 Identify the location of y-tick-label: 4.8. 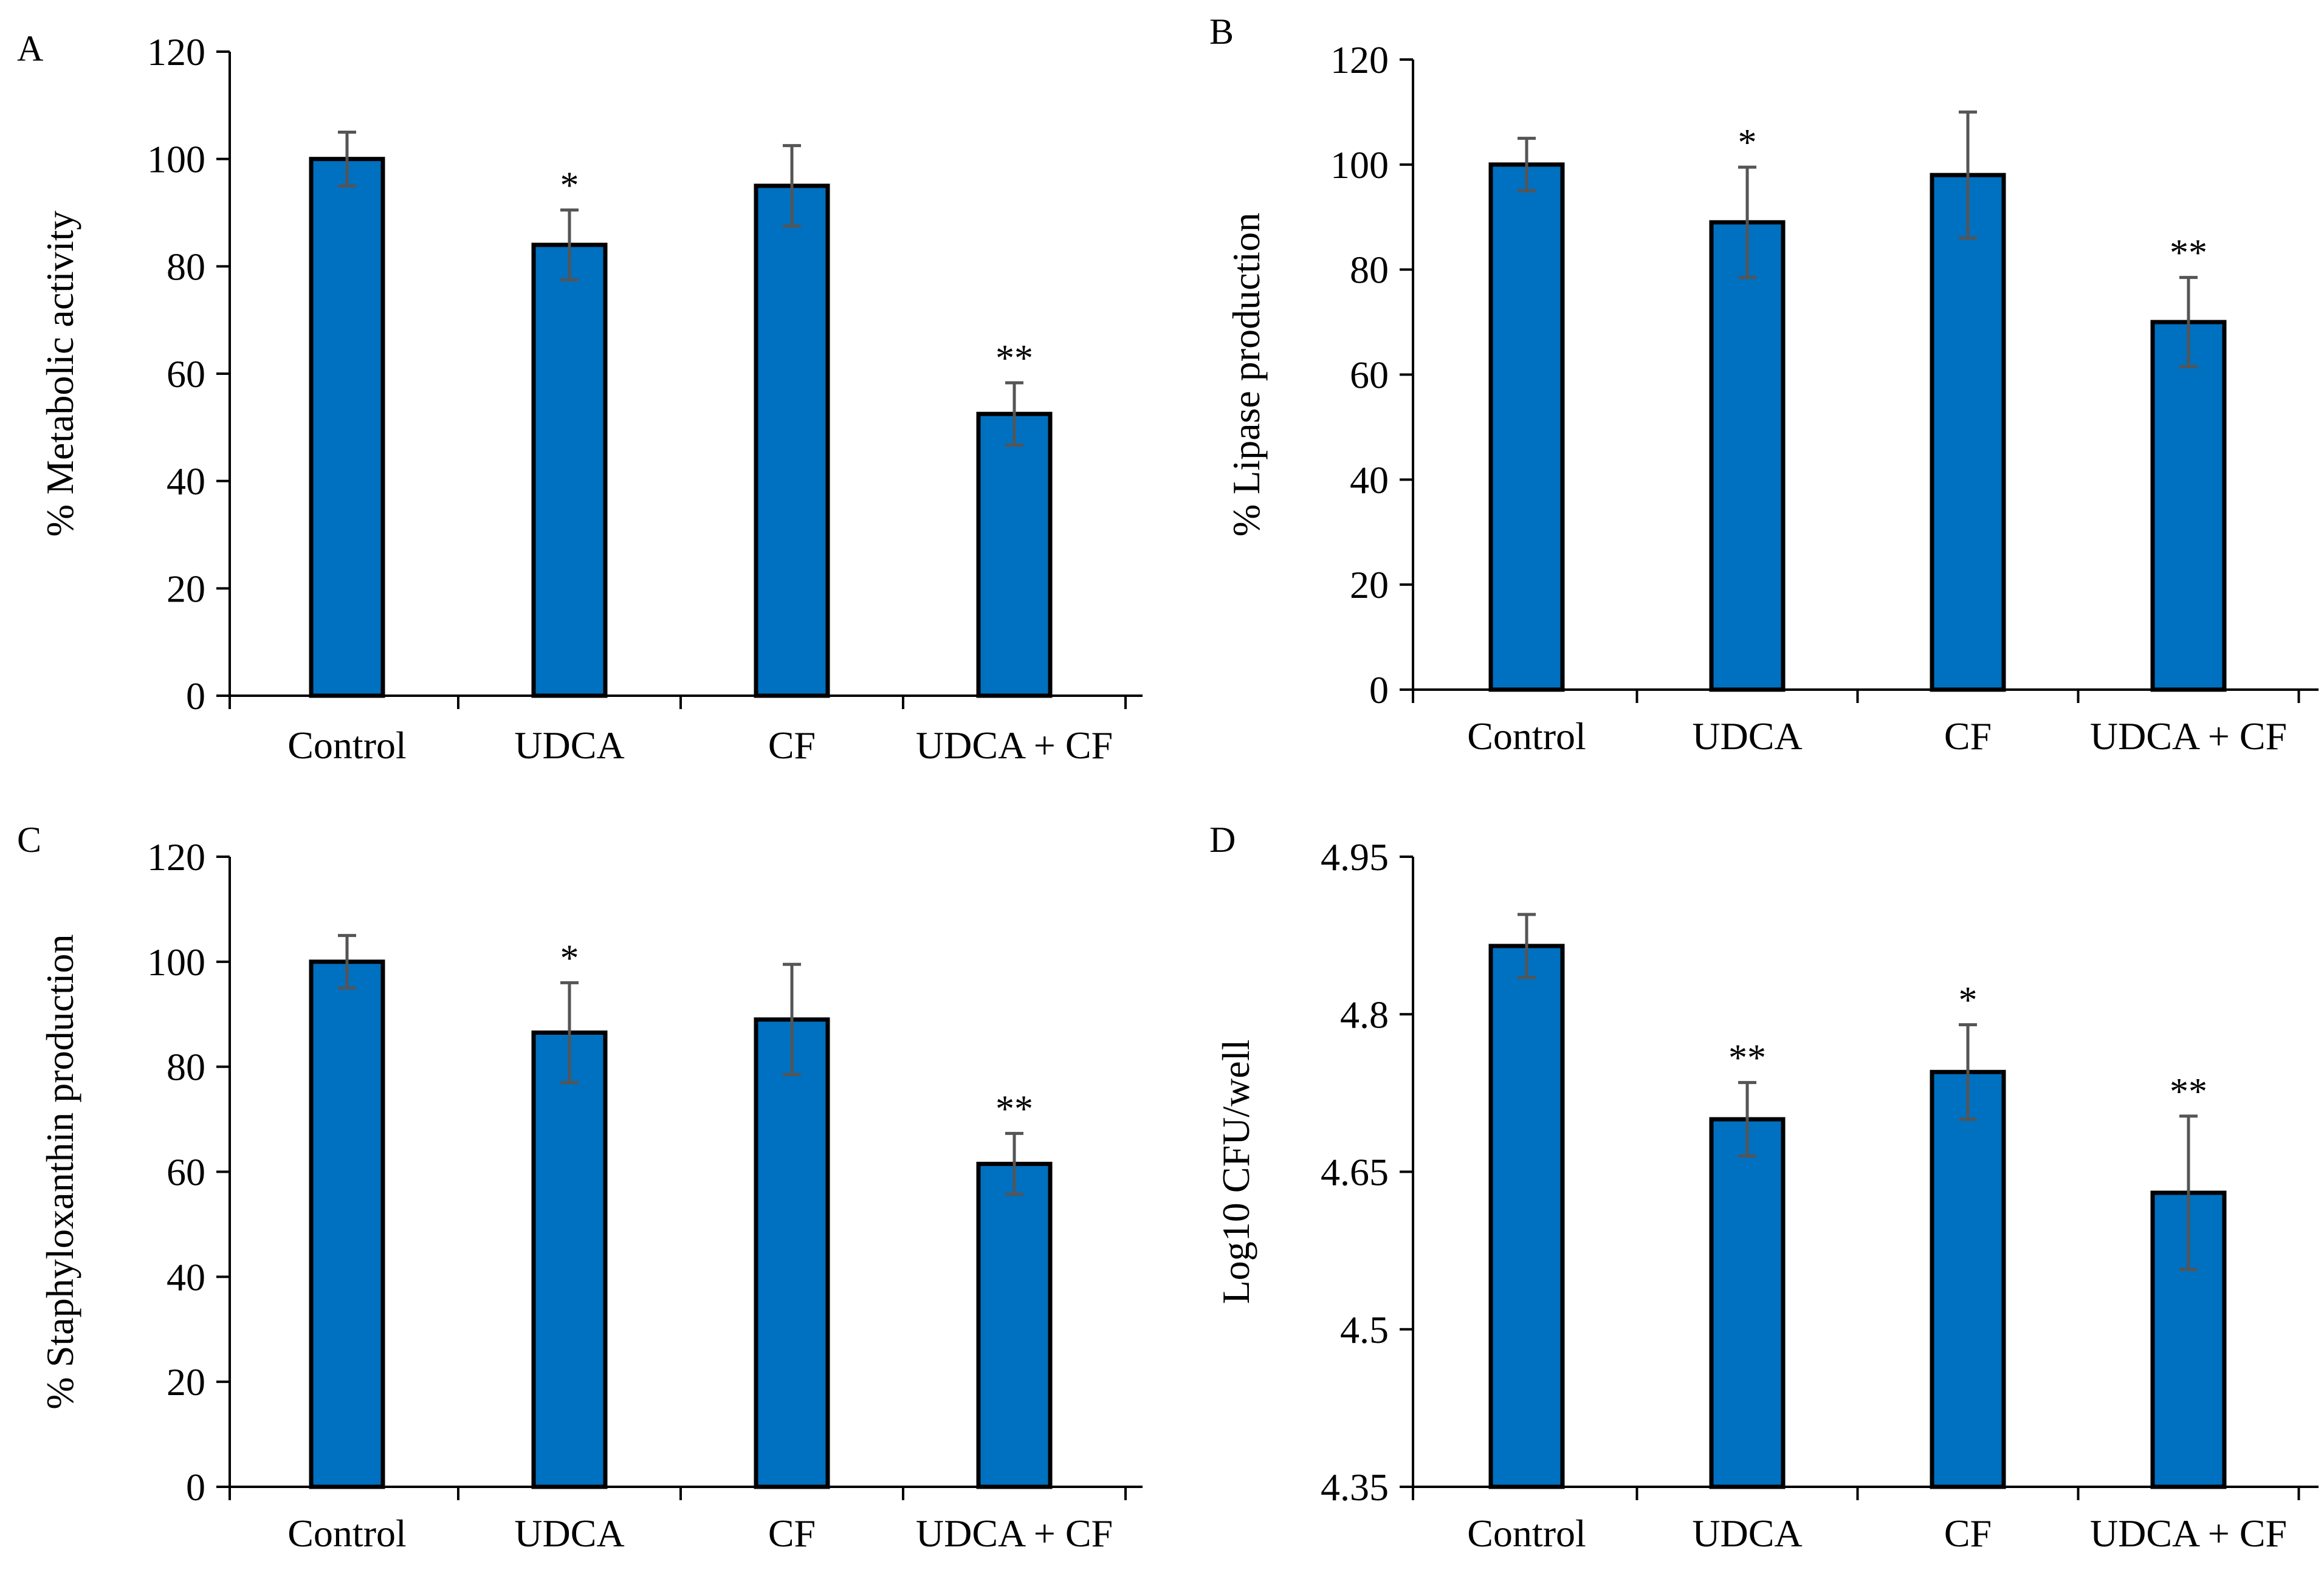
(1364, 1014).